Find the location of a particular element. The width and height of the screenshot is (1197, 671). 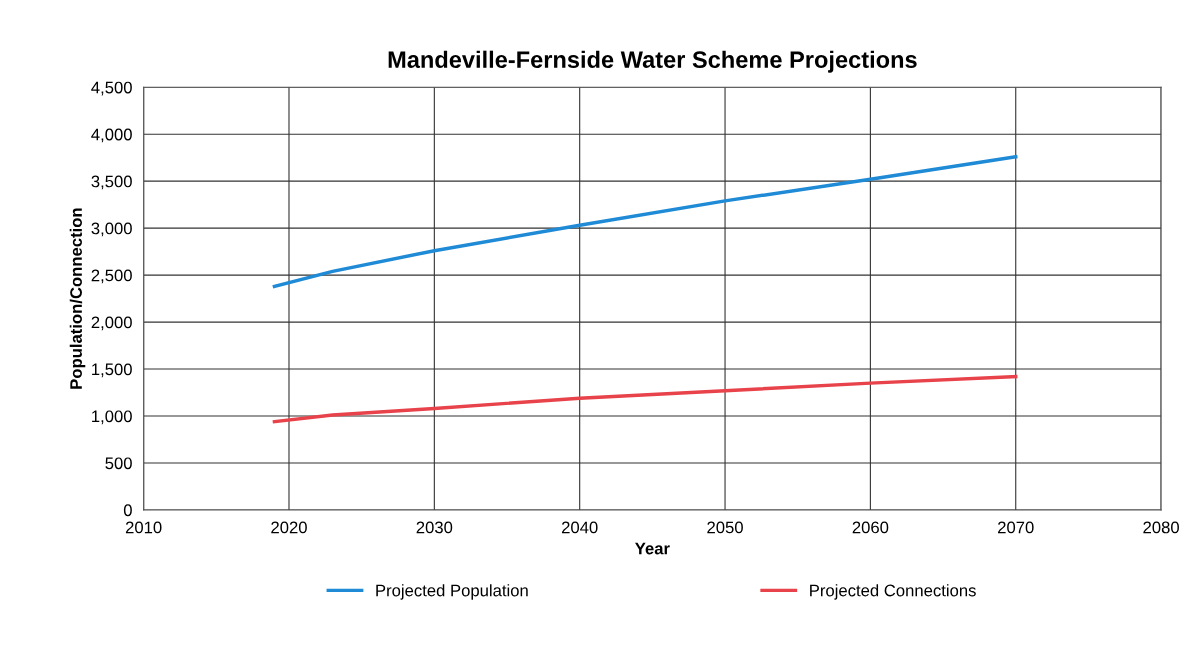

y-tick-label: 3,000 is located at coordinates (111, 229).